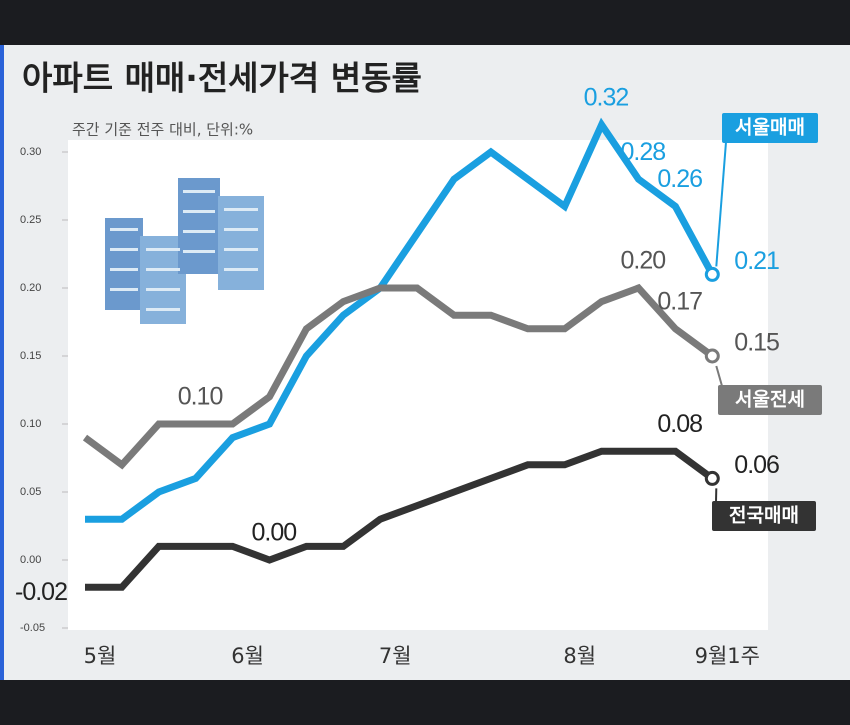 Image resolution: width=850 pixels, height=725 pixels. I want to click on value-label: 0.21, so click(756, 261).